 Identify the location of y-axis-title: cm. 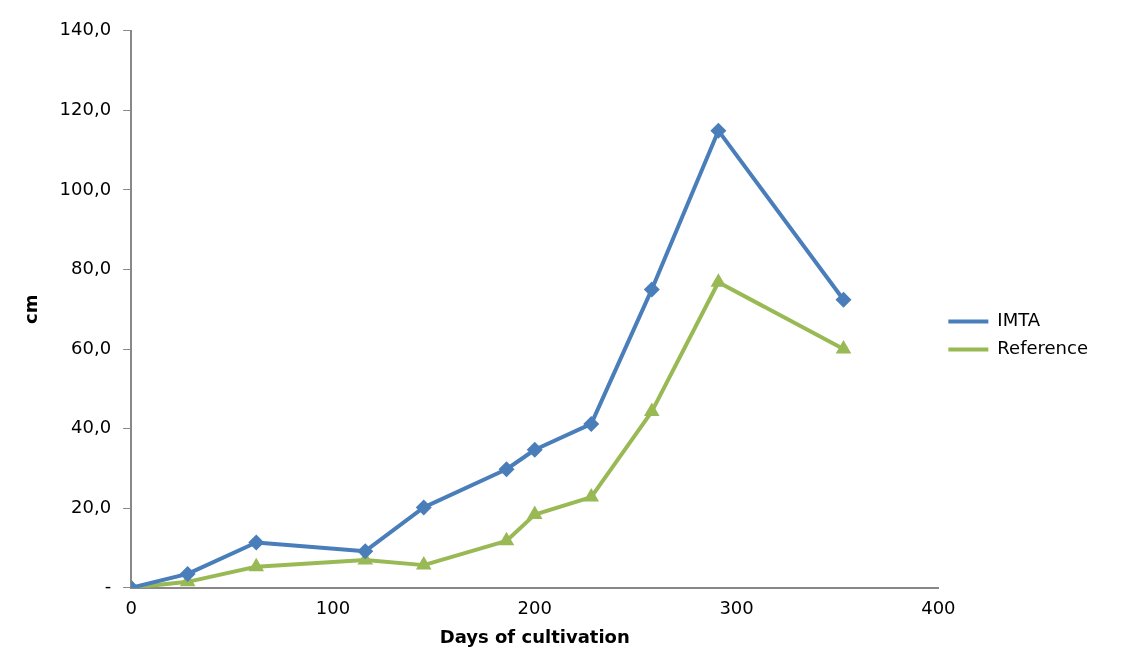
(31, 309).